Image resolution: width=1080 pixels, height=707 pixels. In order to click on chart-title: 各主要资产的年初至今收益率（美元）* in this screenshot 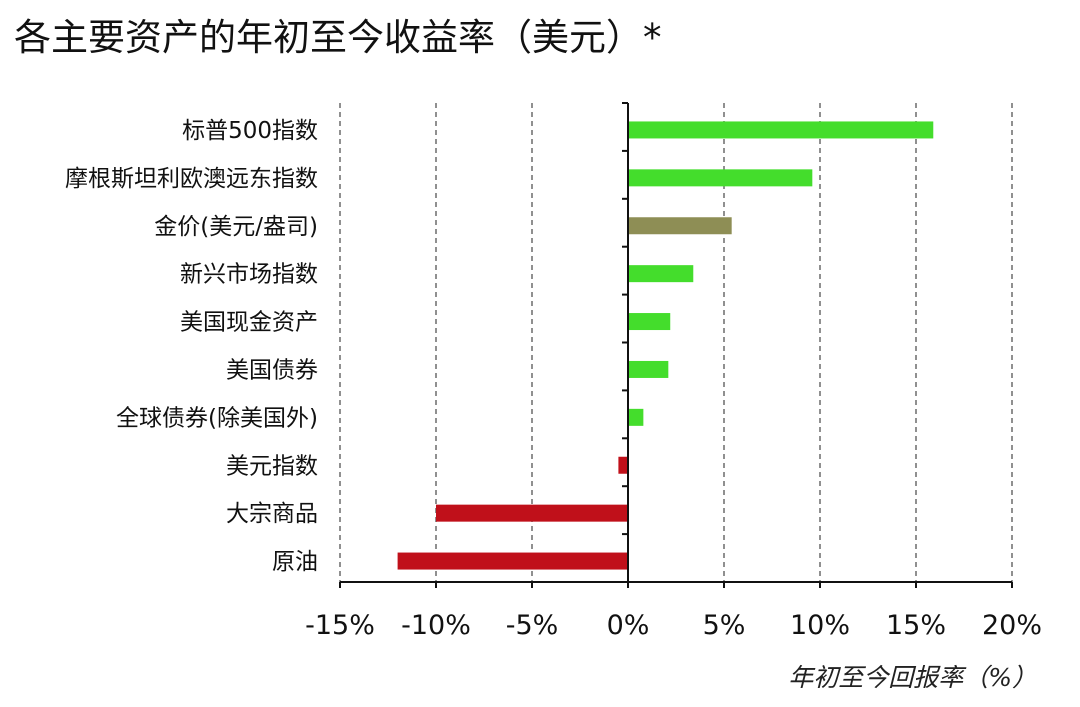, I will do `click(338, 37)`.